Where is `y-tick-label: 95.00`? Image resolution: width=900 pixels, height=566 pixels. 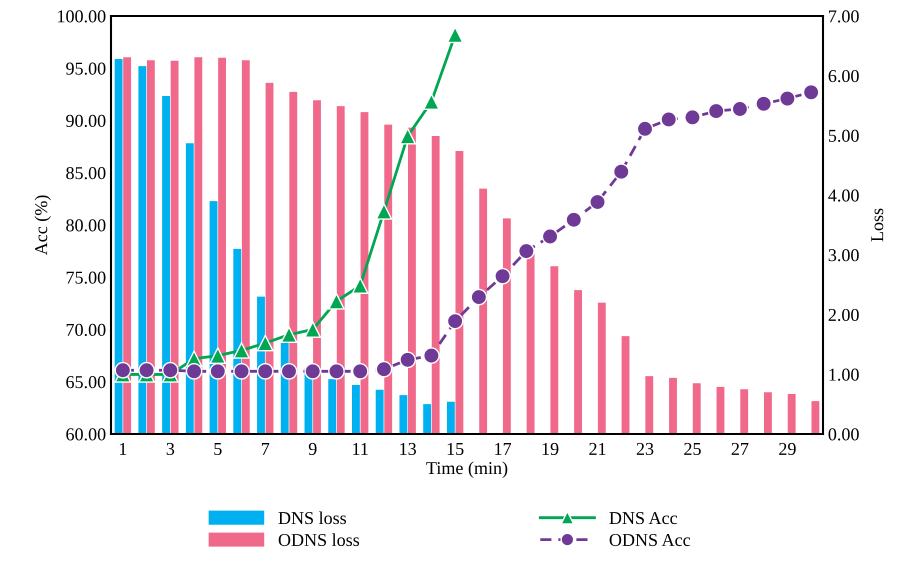 y-tick-label: 95.00 is located at coordinates (86, 68).